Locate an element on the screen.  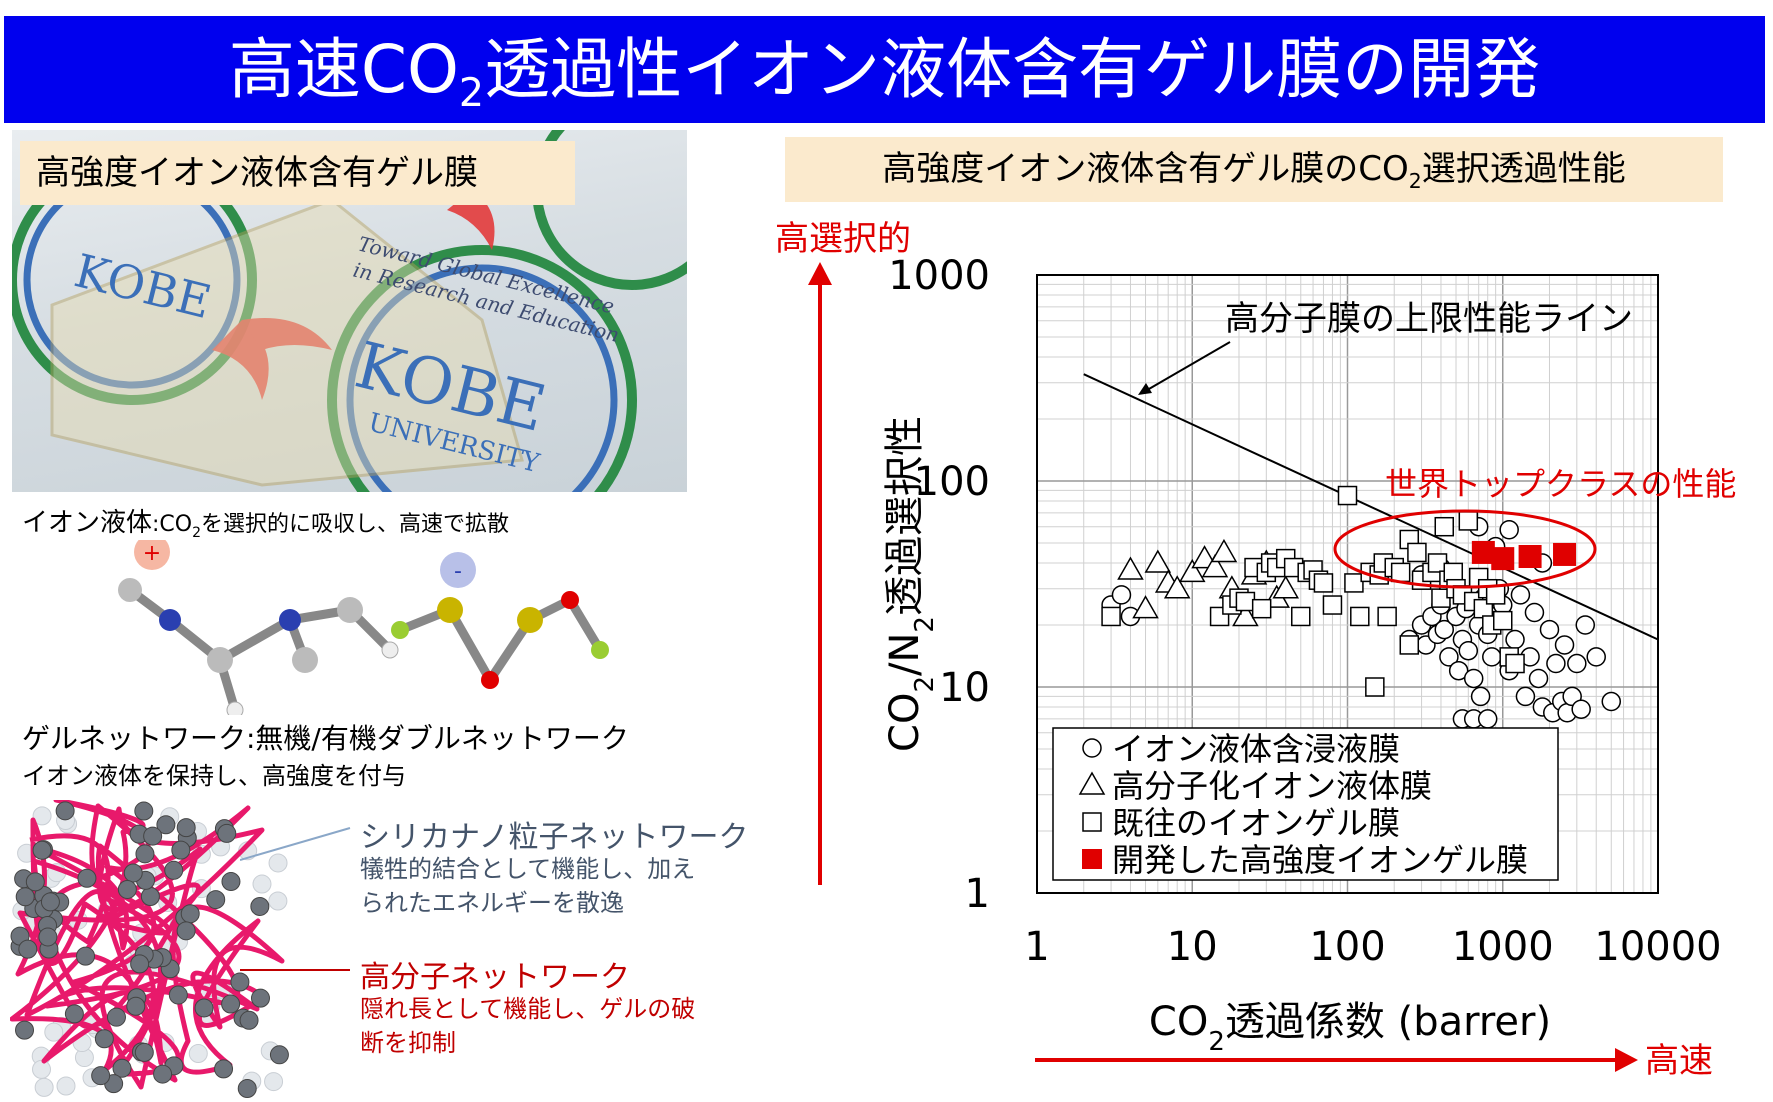
legend-marker-circle is located at coordinates (1092, 748).